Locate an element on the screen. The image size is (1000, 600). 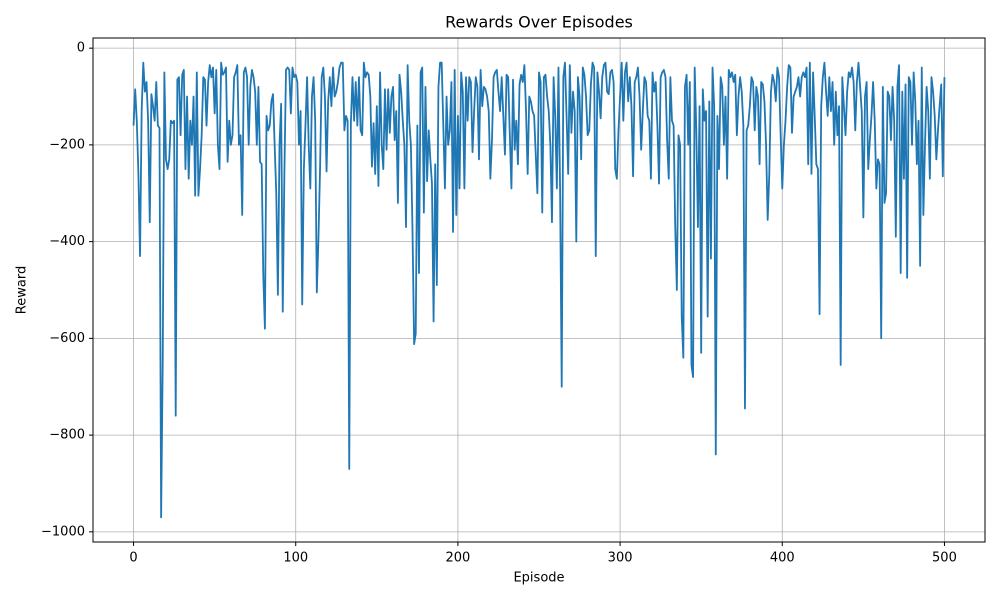
y-tick-label: −200 is located at coordinates (67, 144).